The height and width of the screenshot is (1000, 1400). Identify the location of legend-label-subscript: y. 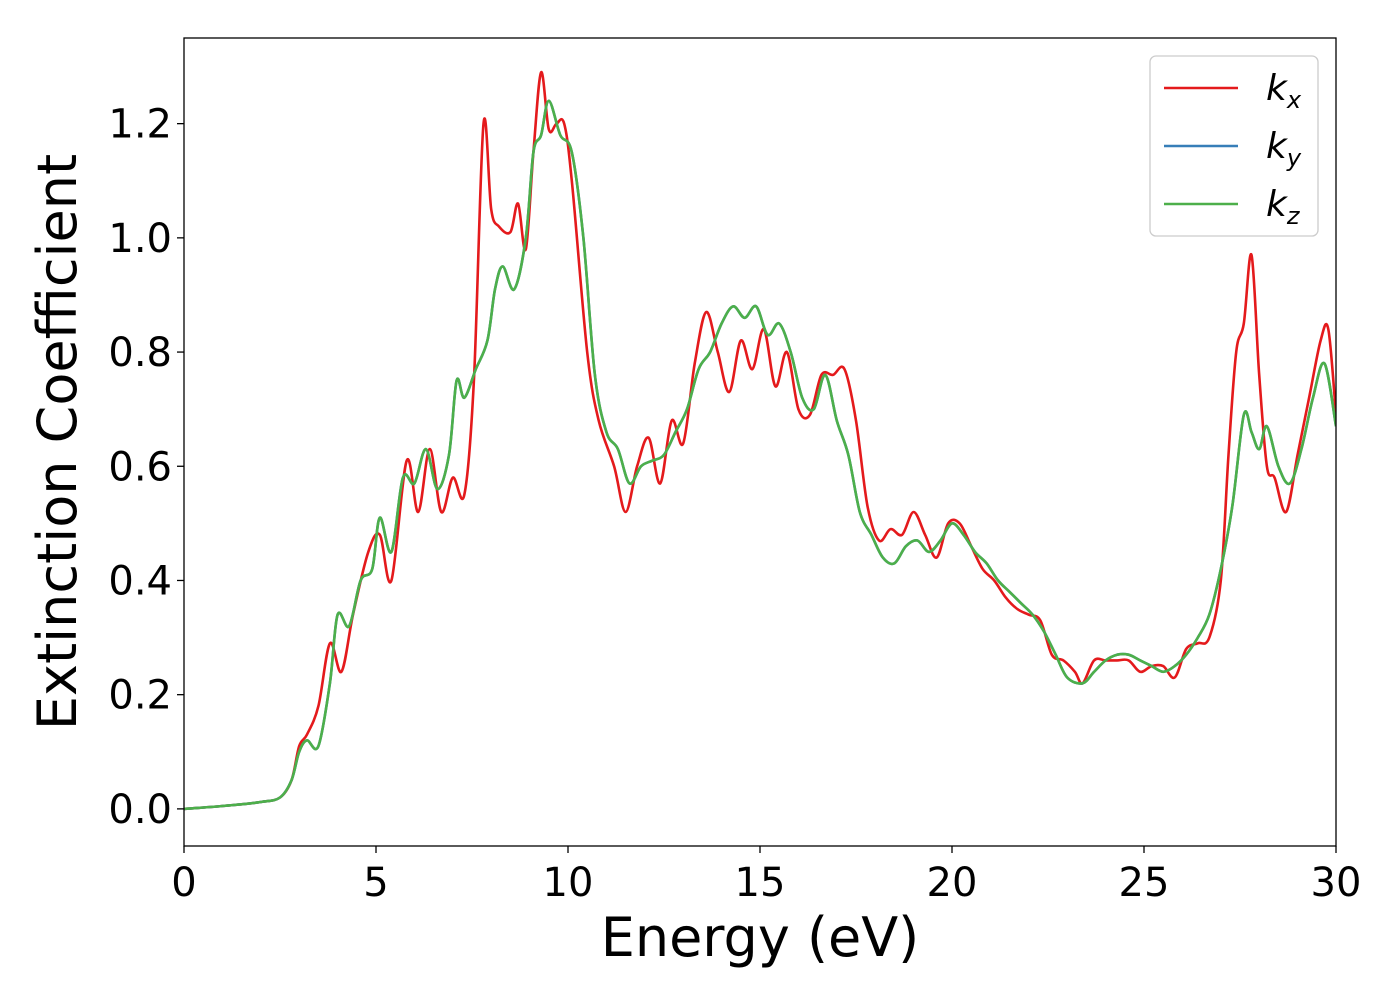
(1294, 158).